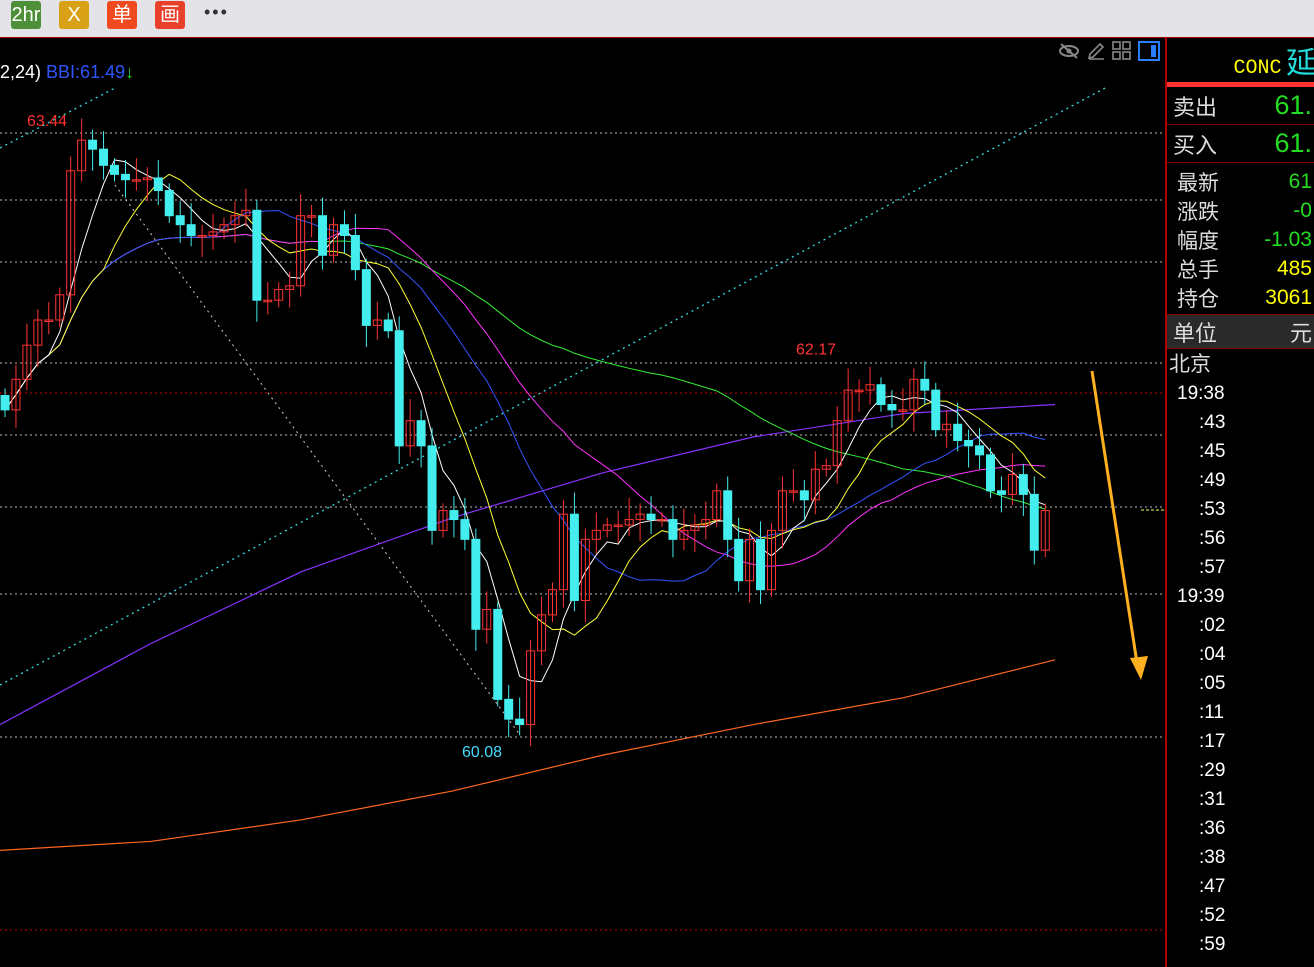 The image size is (1314, 967). I want to click on sell-label: 卖出, so click(1195, 107).